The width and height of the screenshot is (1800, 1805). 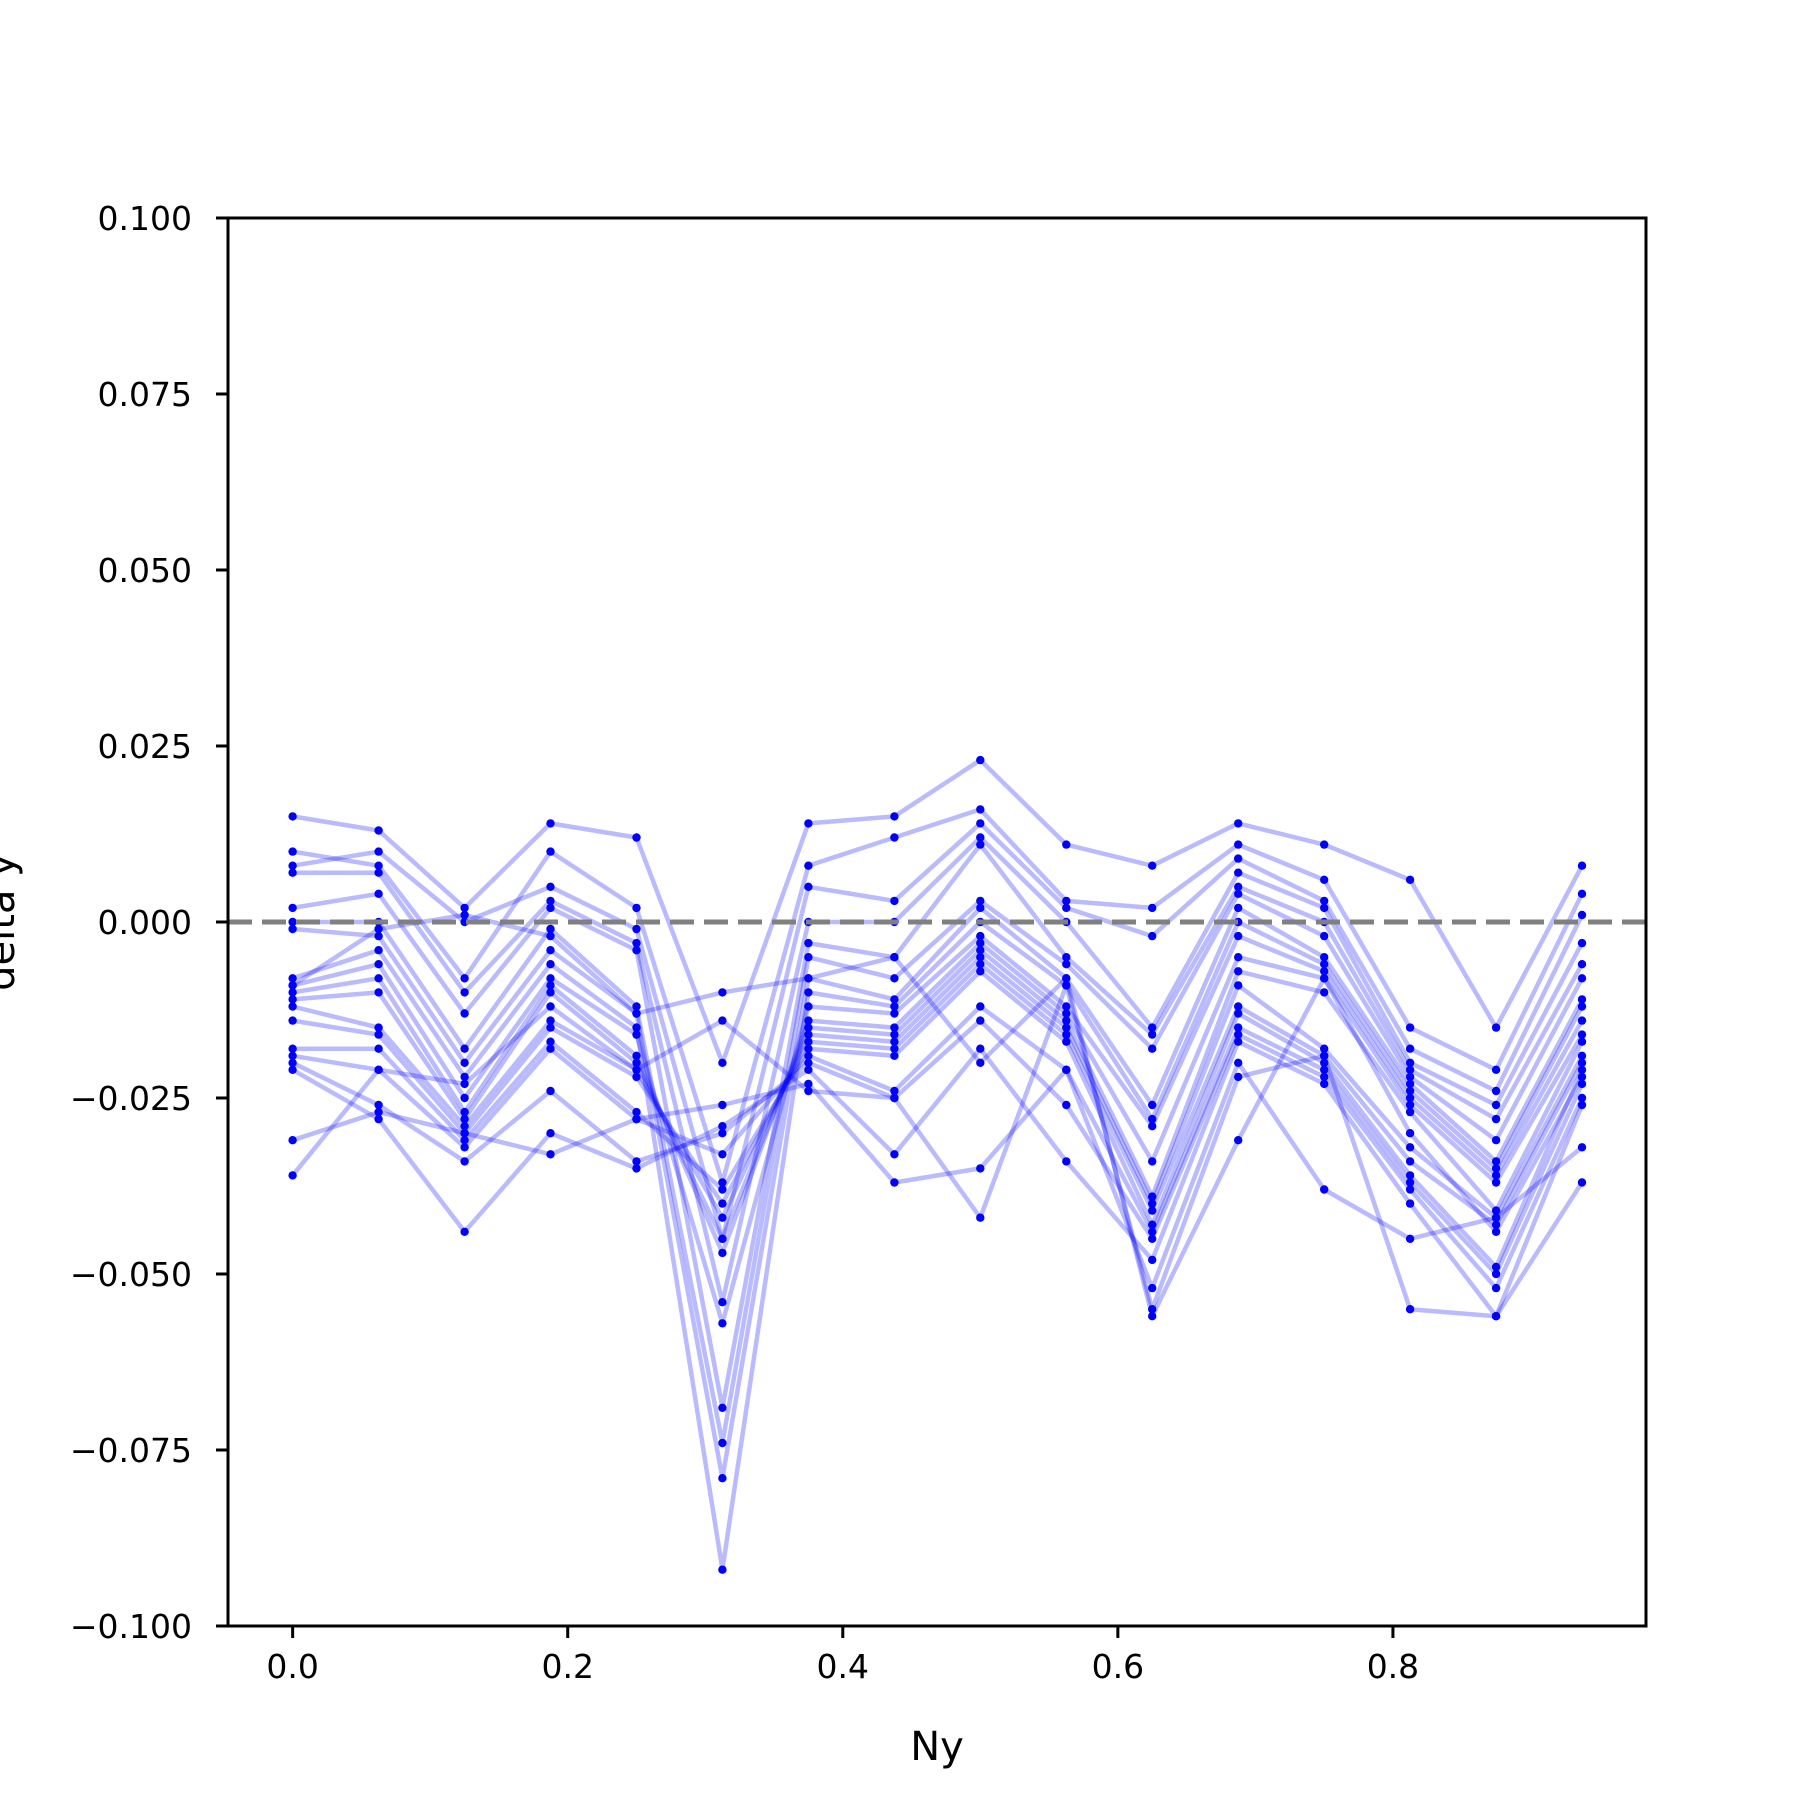 I want to click on y-tick-label: 0.000, so click(x=145, y=922).